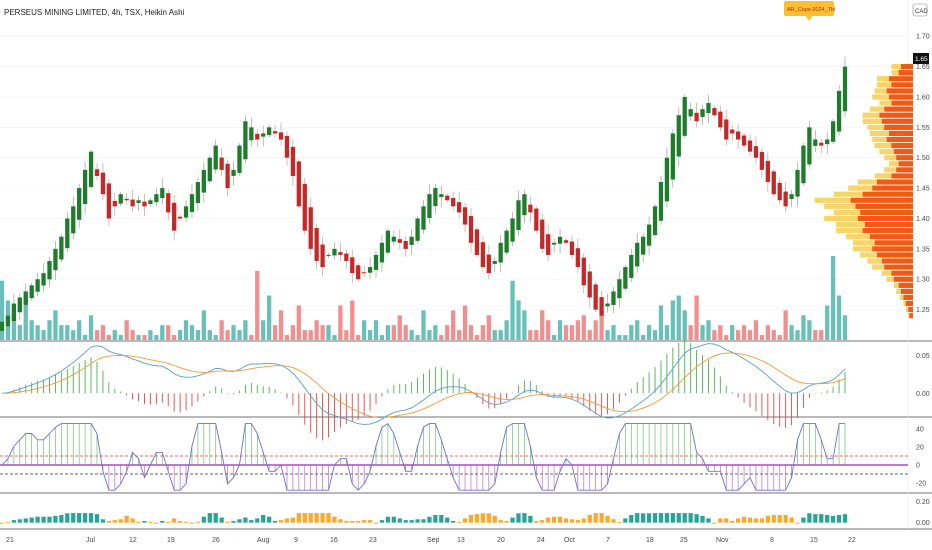 This screenshot has height=550, width=932. What do you see at coordinates (923, 523) in the screenshot?
I see `histogram-tick-label: 0.00` at bounding box center [923, 523].